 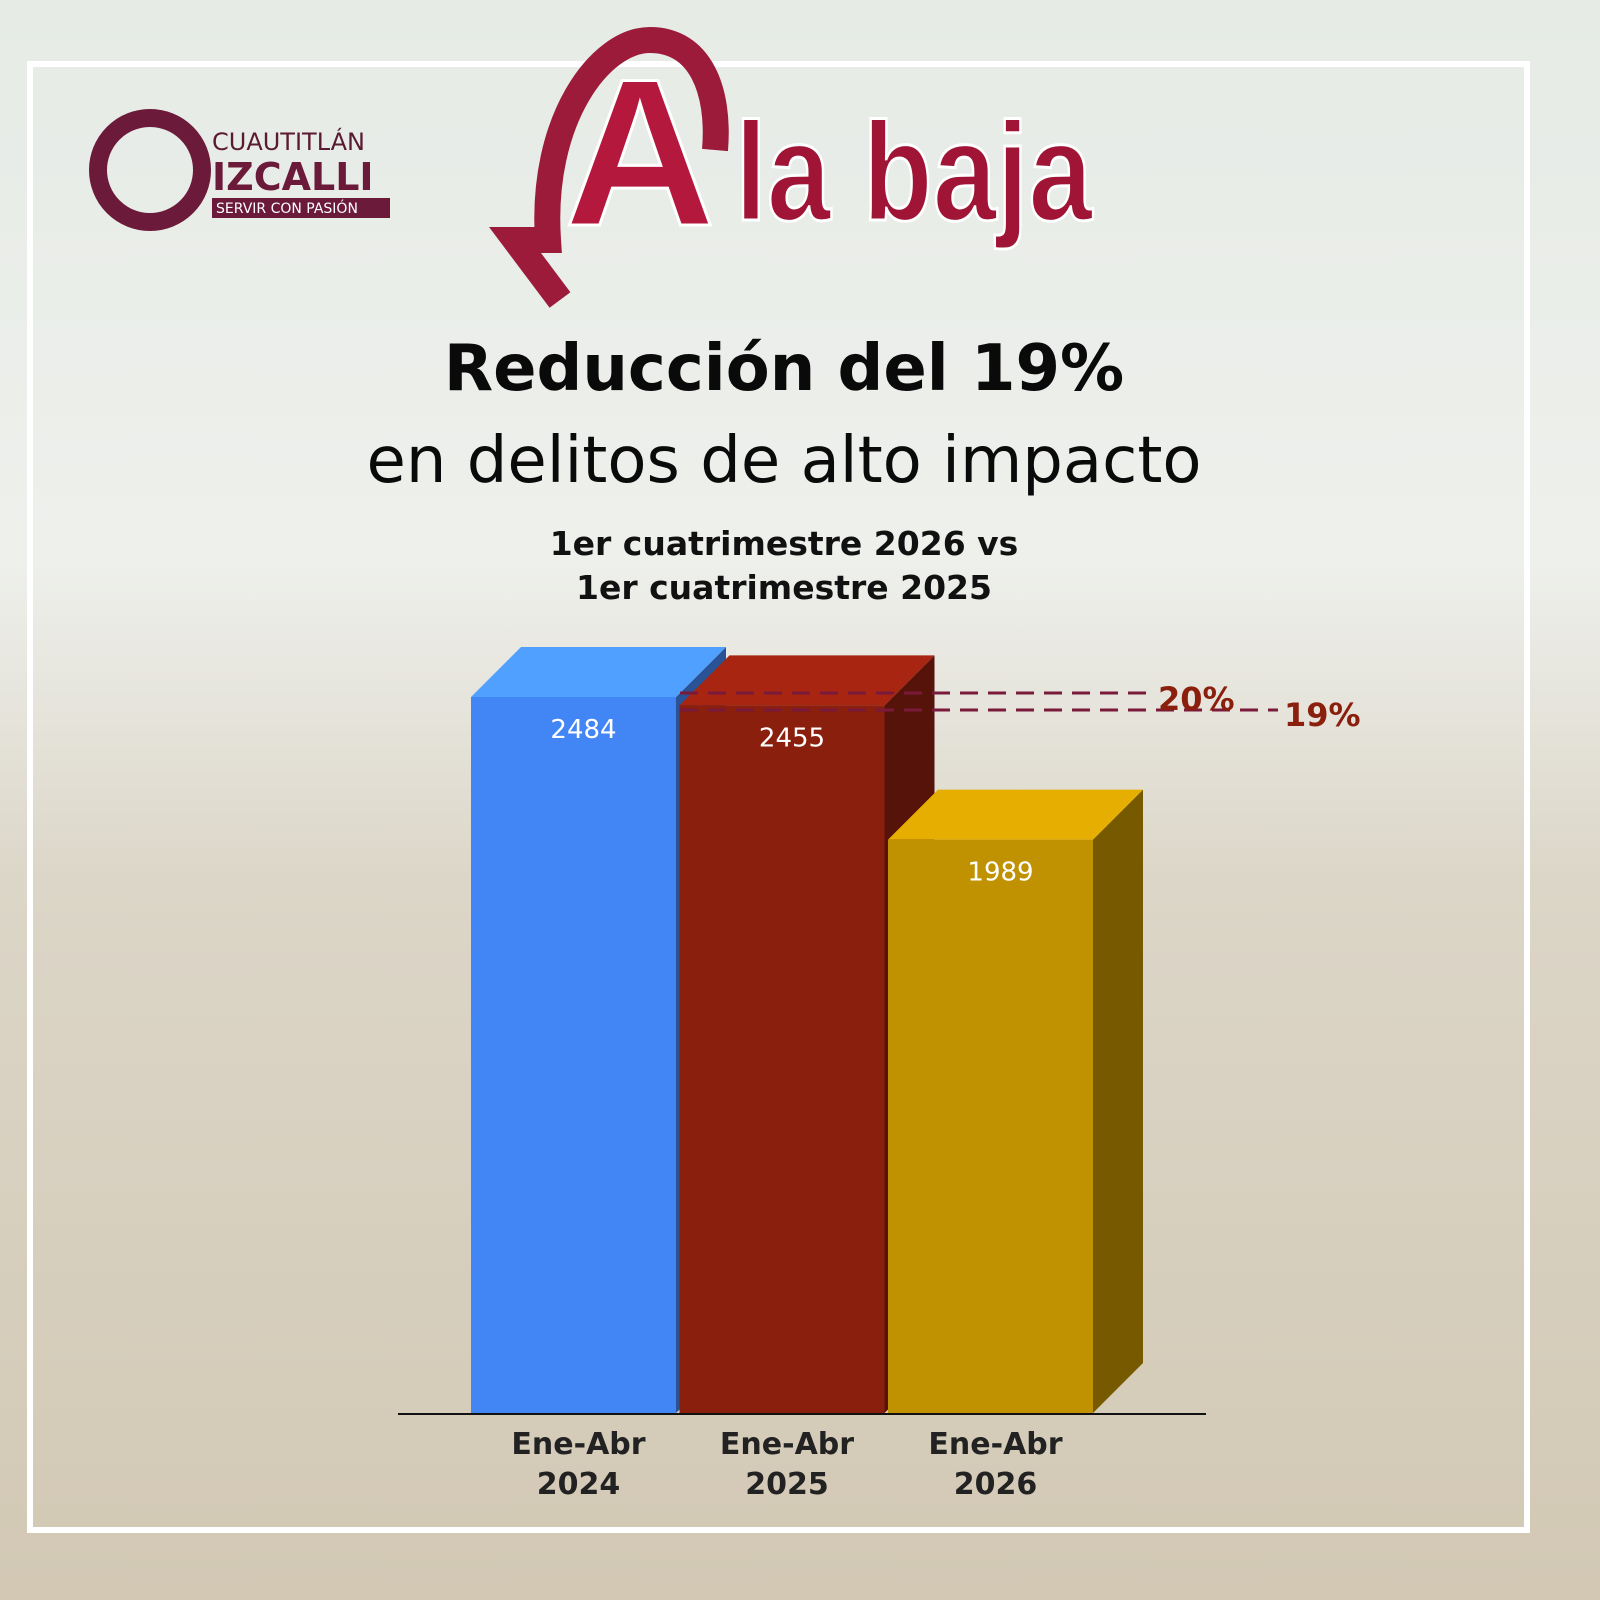 I want to click on annotation: 20%, so click(x=1196, y=699).